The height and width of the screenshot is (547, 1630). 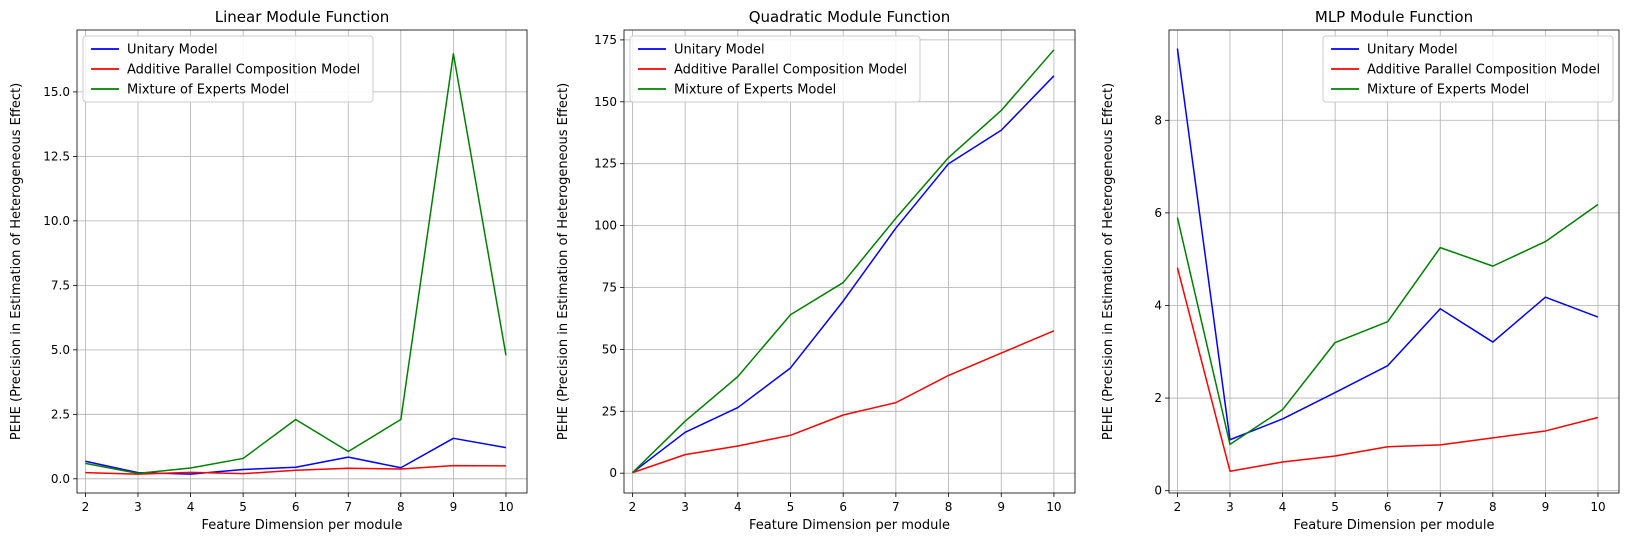 What do you see at coordinates (609, 349) in the screenshot?
I see `y-tick-label: 50` at bounding box center [609, 349].